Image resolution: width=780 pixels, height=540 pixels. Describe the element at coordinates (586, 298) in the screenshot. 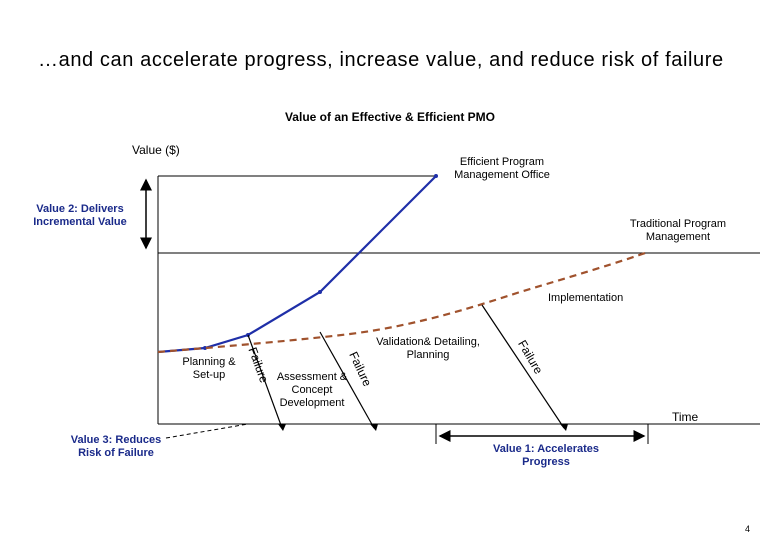

I see `implementation-label: Implementation` at that location.